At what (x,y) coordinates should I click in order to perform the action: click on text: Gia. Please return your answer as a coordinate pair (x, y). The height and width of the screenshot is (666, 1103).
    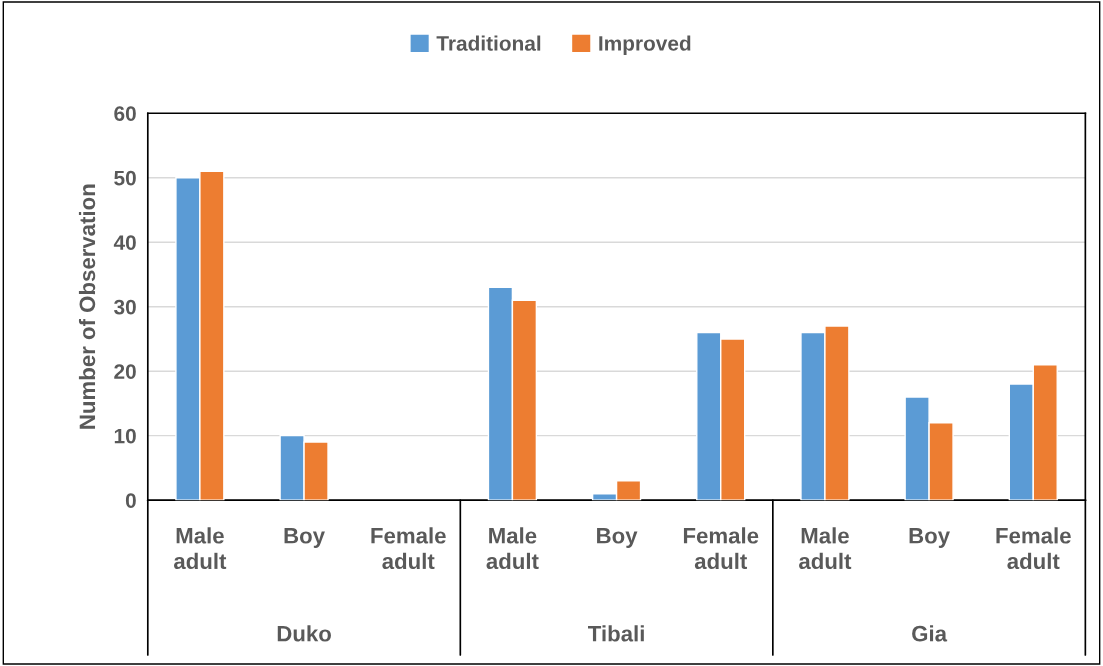
    Looking at the image, I should click on (930, 633).